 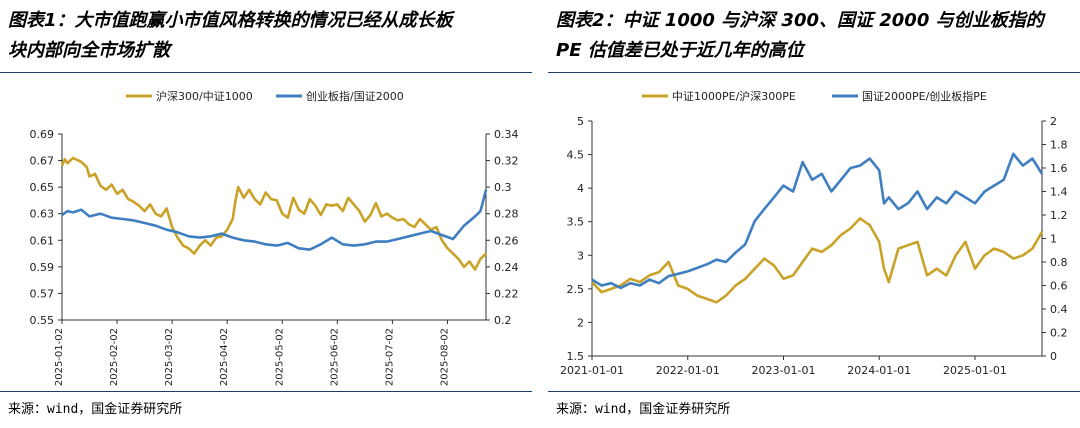 I want to click on y-tick-label-left: 0.61, so click(x=42, y=240).